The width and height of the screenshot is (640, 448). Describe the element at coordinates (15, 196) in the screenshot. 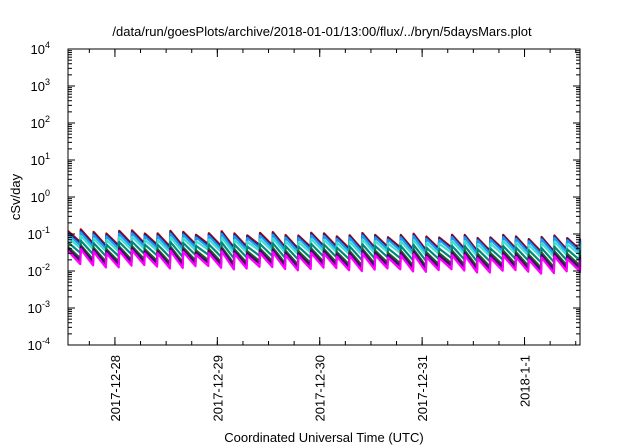

I see `y-axis-label: cSv/day` at that location.